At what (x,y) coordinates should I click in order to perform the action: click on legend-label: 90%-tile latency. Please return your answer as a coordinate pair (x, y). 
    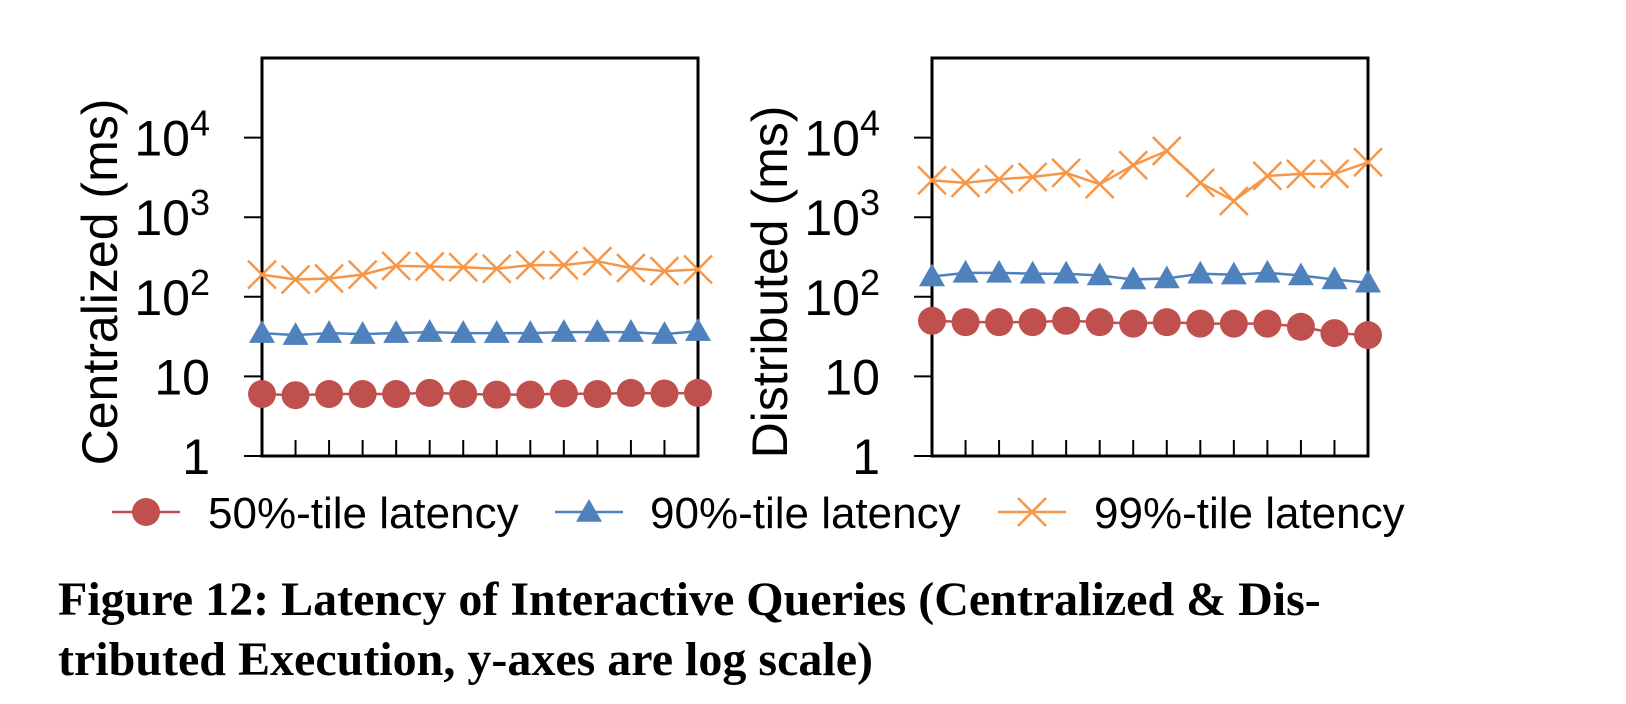
    Looking at the image, I should click on (805, 513).